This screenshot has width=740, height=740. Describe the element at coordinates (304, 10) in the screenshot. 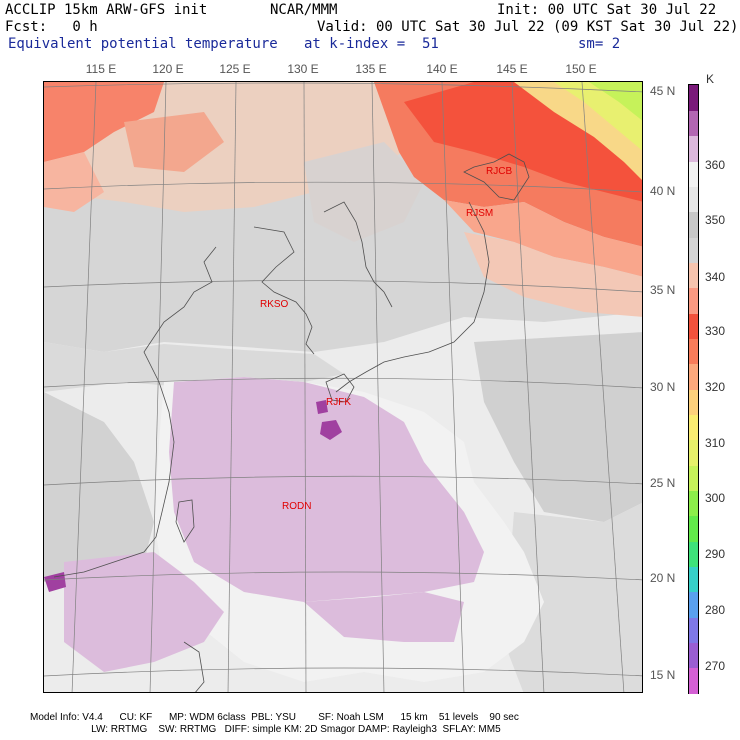

I see `org-label: NCAR/MMM` at that location.